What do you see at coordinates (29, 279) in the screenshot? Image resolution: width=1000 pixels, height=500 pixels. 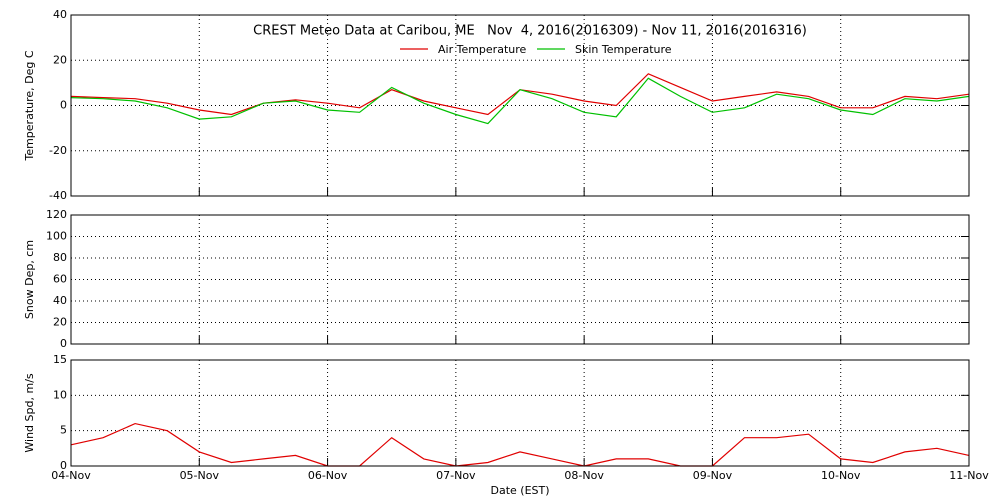 I see `y-axis-label: Snow Dep, cm` at bounding box center [29, 279].